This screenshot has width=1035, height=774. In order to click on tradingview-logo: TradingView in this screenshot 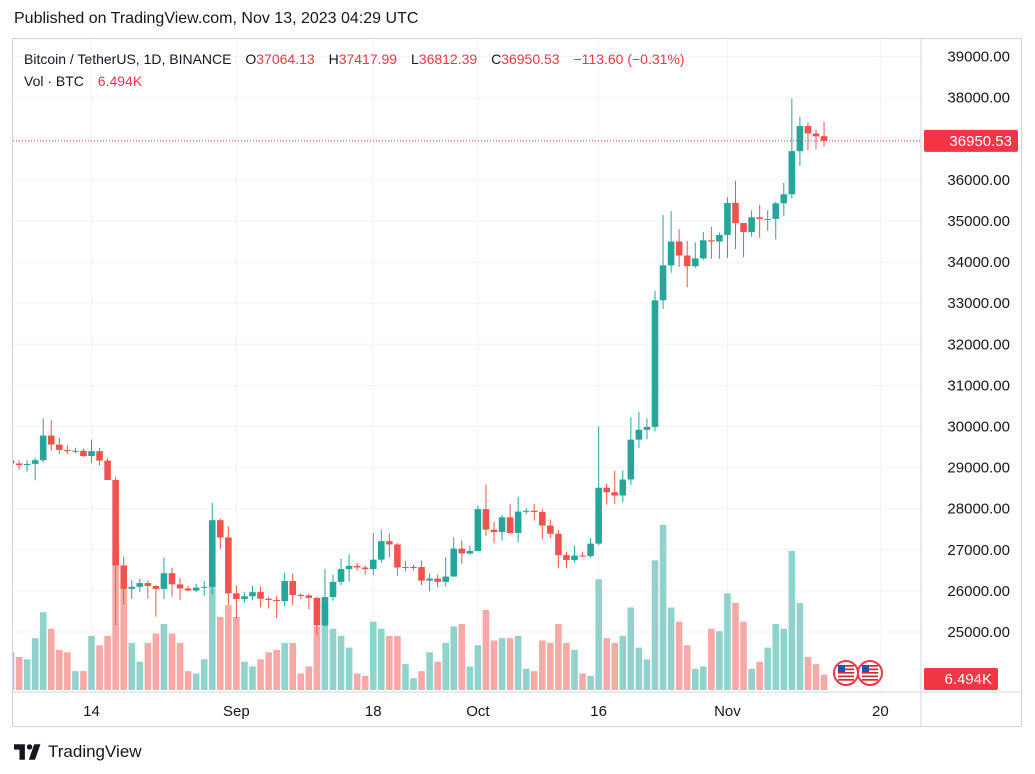, I will do `click(78, 752)`.